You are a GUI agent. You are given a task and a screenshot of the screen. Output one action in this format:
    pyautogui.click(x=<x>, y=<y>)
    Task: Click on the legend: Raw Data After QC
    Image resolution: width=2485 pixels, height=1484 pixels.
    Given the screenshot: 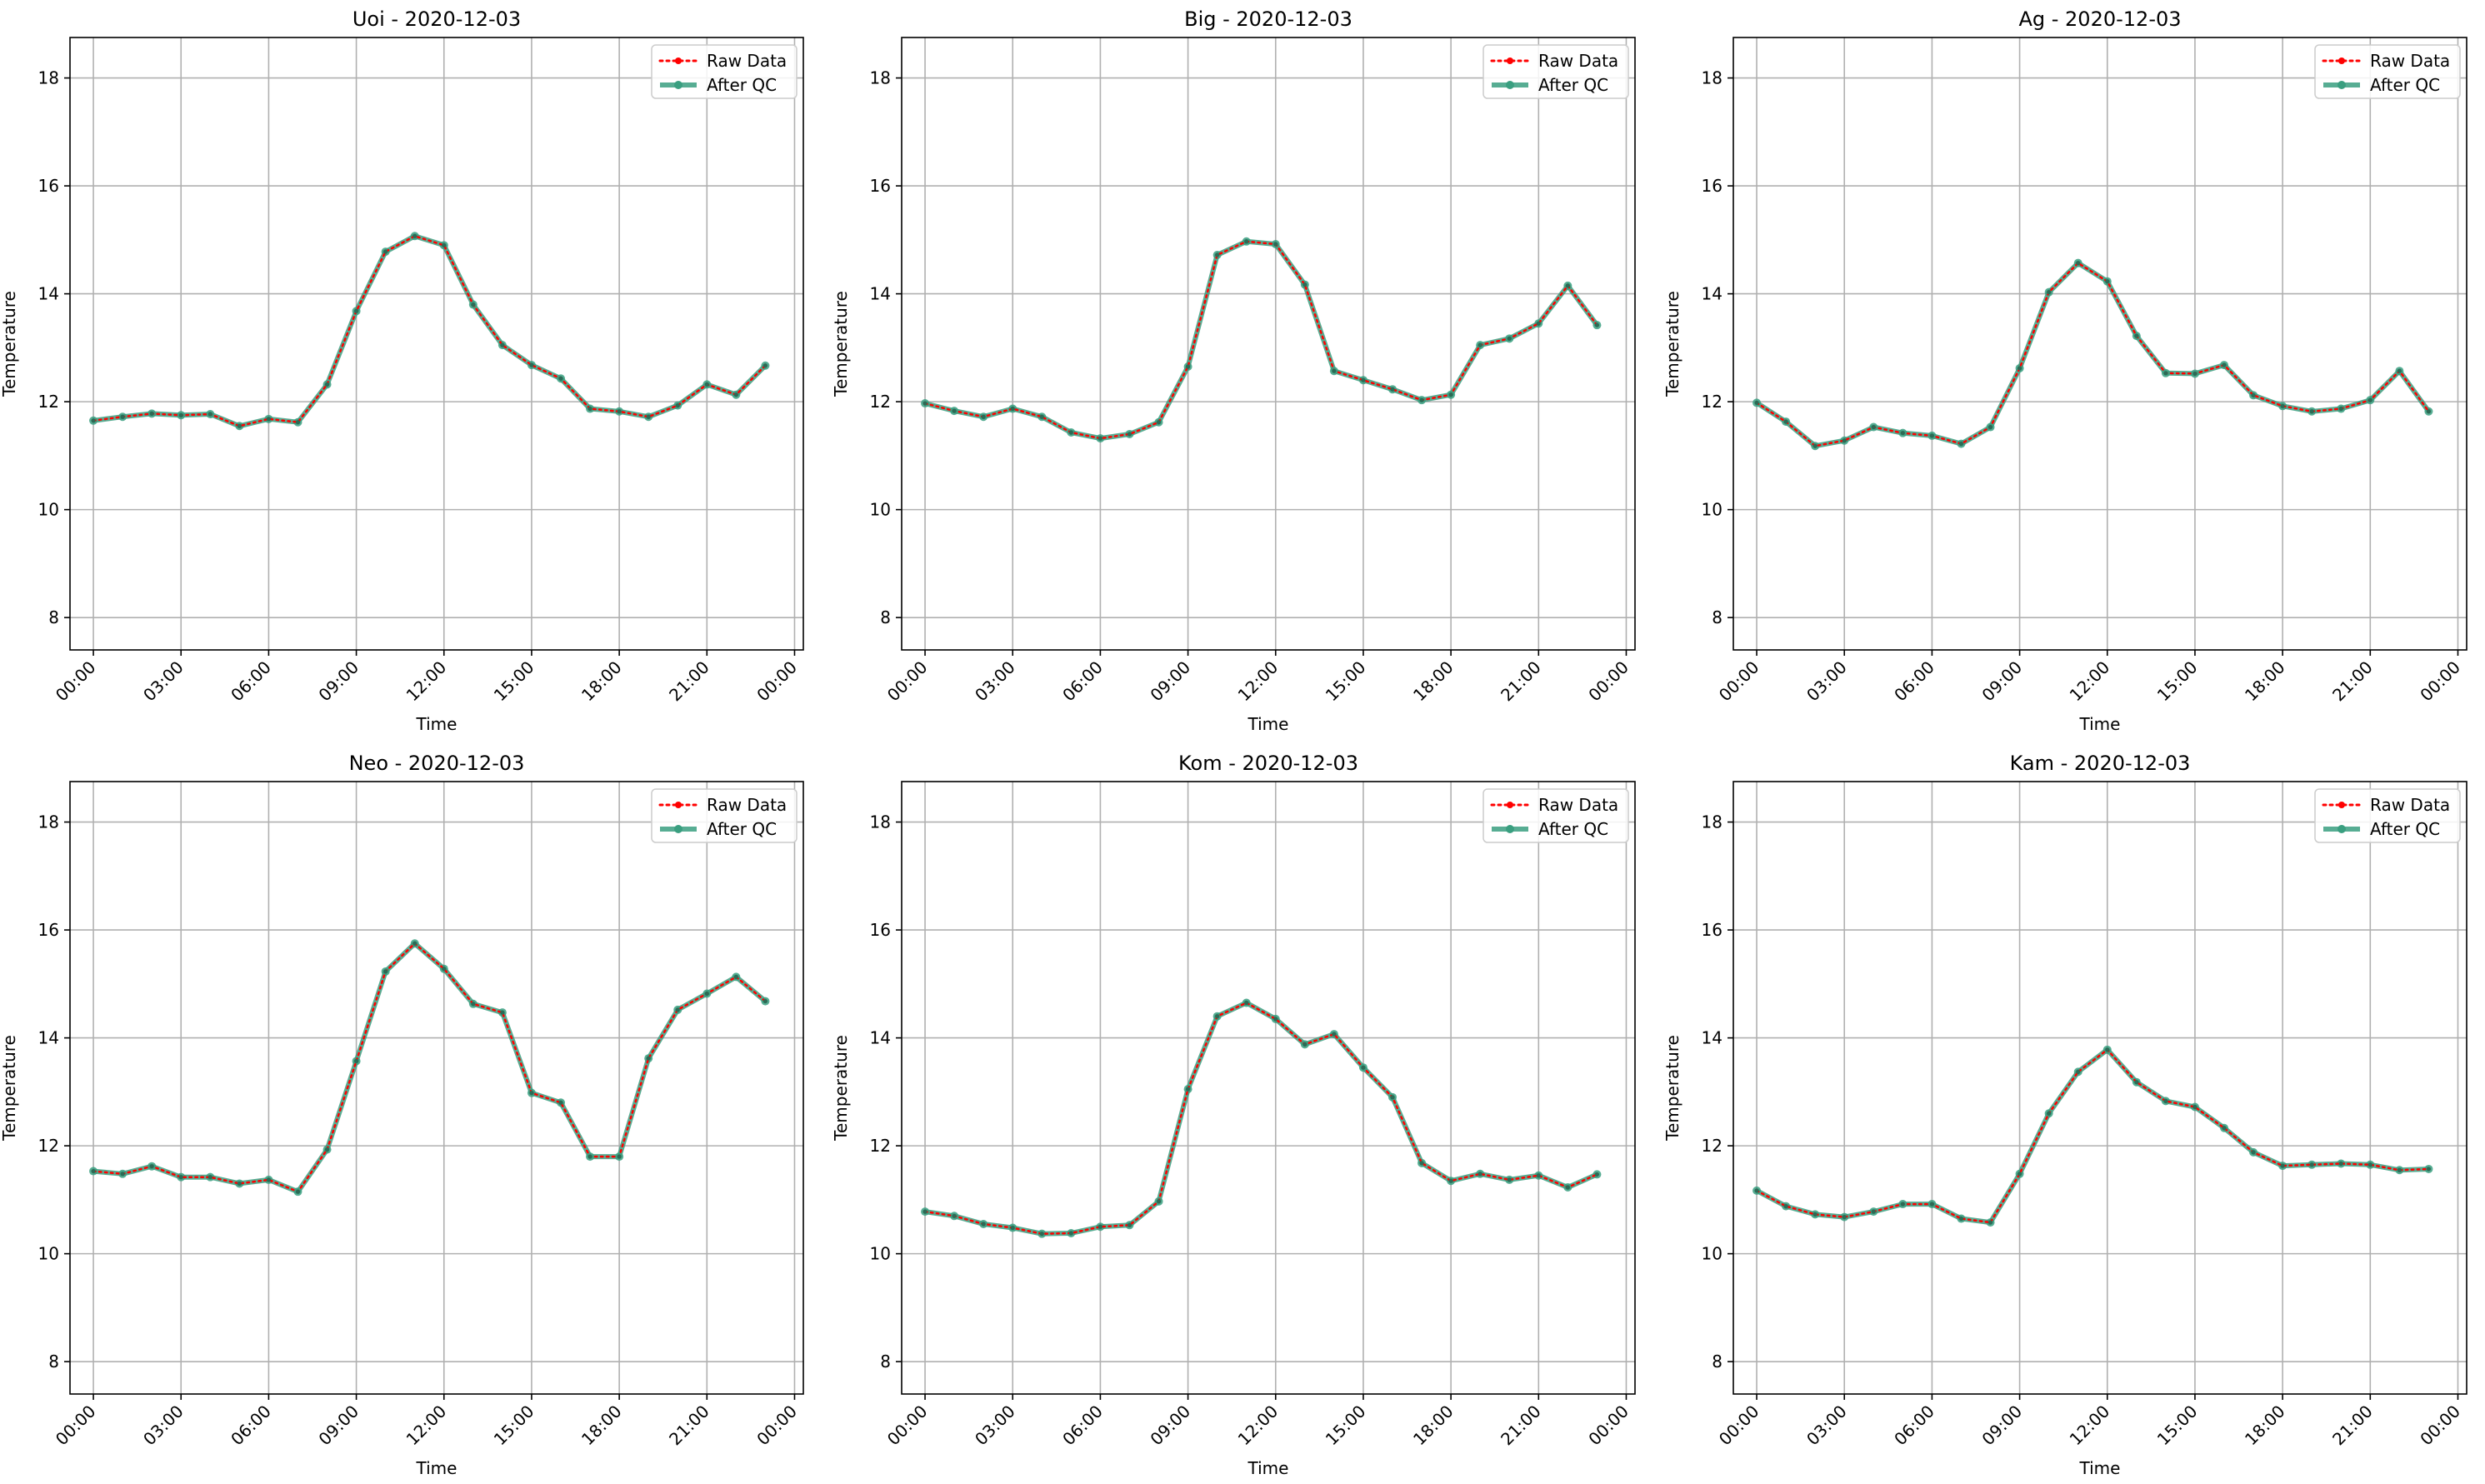 What is the action you would take?
    pyautogui.click(x=2387, y=71)
    